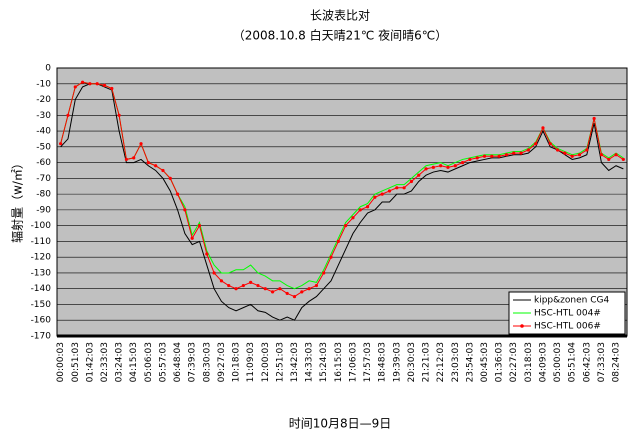 The height and width of the screenshot is (444, 640). What do you see at coordinates (41, 258) in the screenshot?
I see `y-tick-label: -120` at bounding box center [41, 258].